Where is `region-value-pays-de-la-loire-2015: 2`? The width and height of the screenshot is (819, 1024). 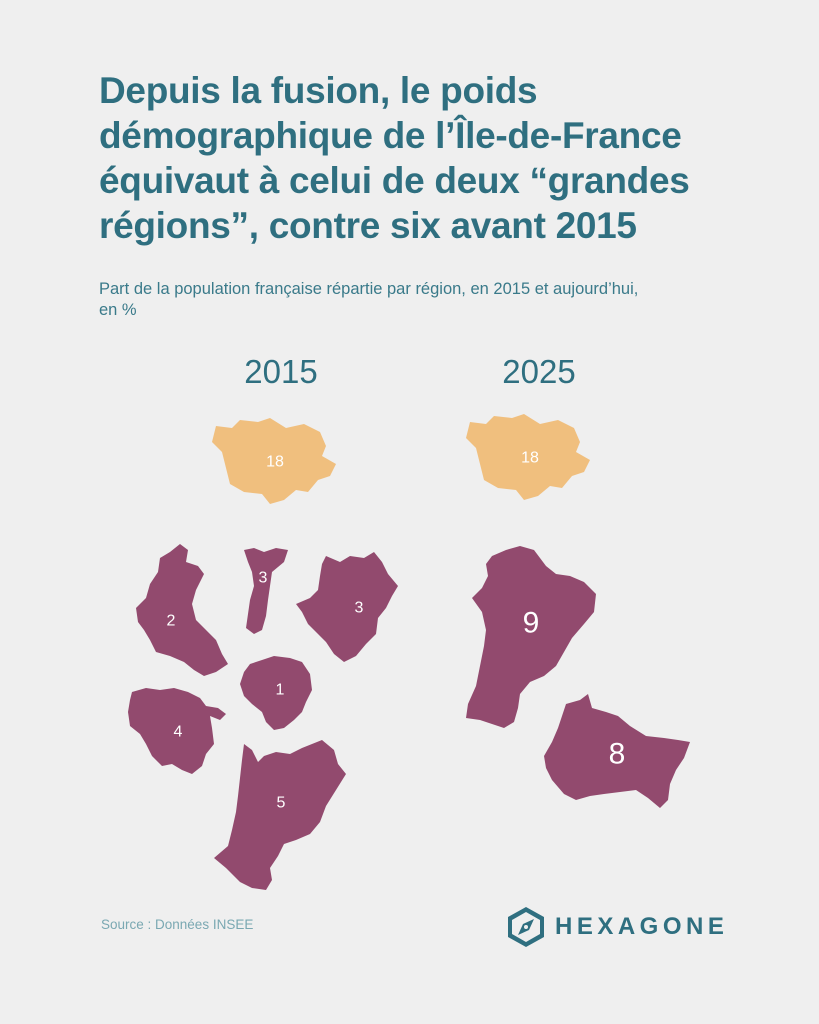
region-value-pays-de-la-loire-2015: 2 is located at coordinates (171, 621).